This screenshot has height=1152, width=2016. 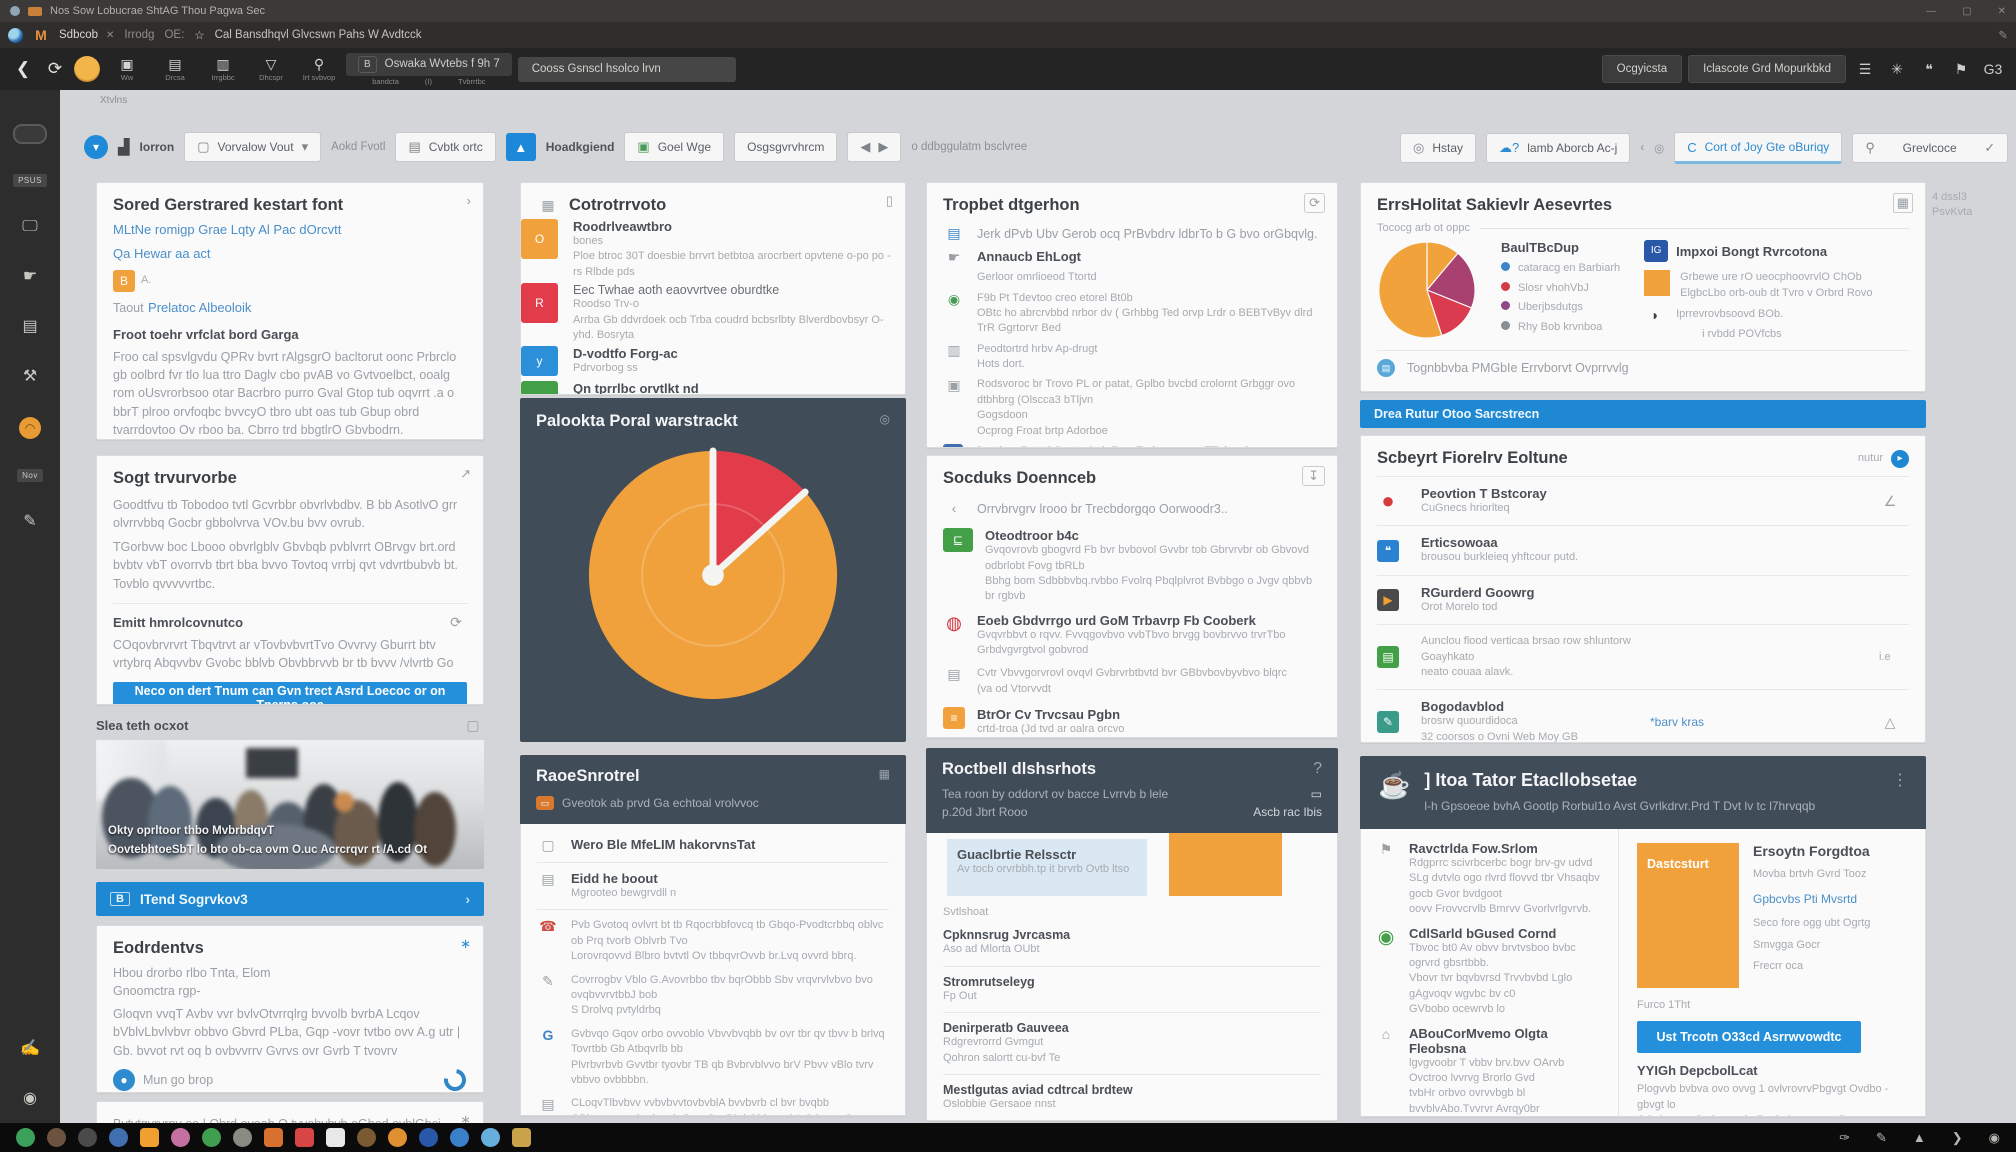 I want to click on collapse-right-icon: ◎, so click(x=1659, y=149).